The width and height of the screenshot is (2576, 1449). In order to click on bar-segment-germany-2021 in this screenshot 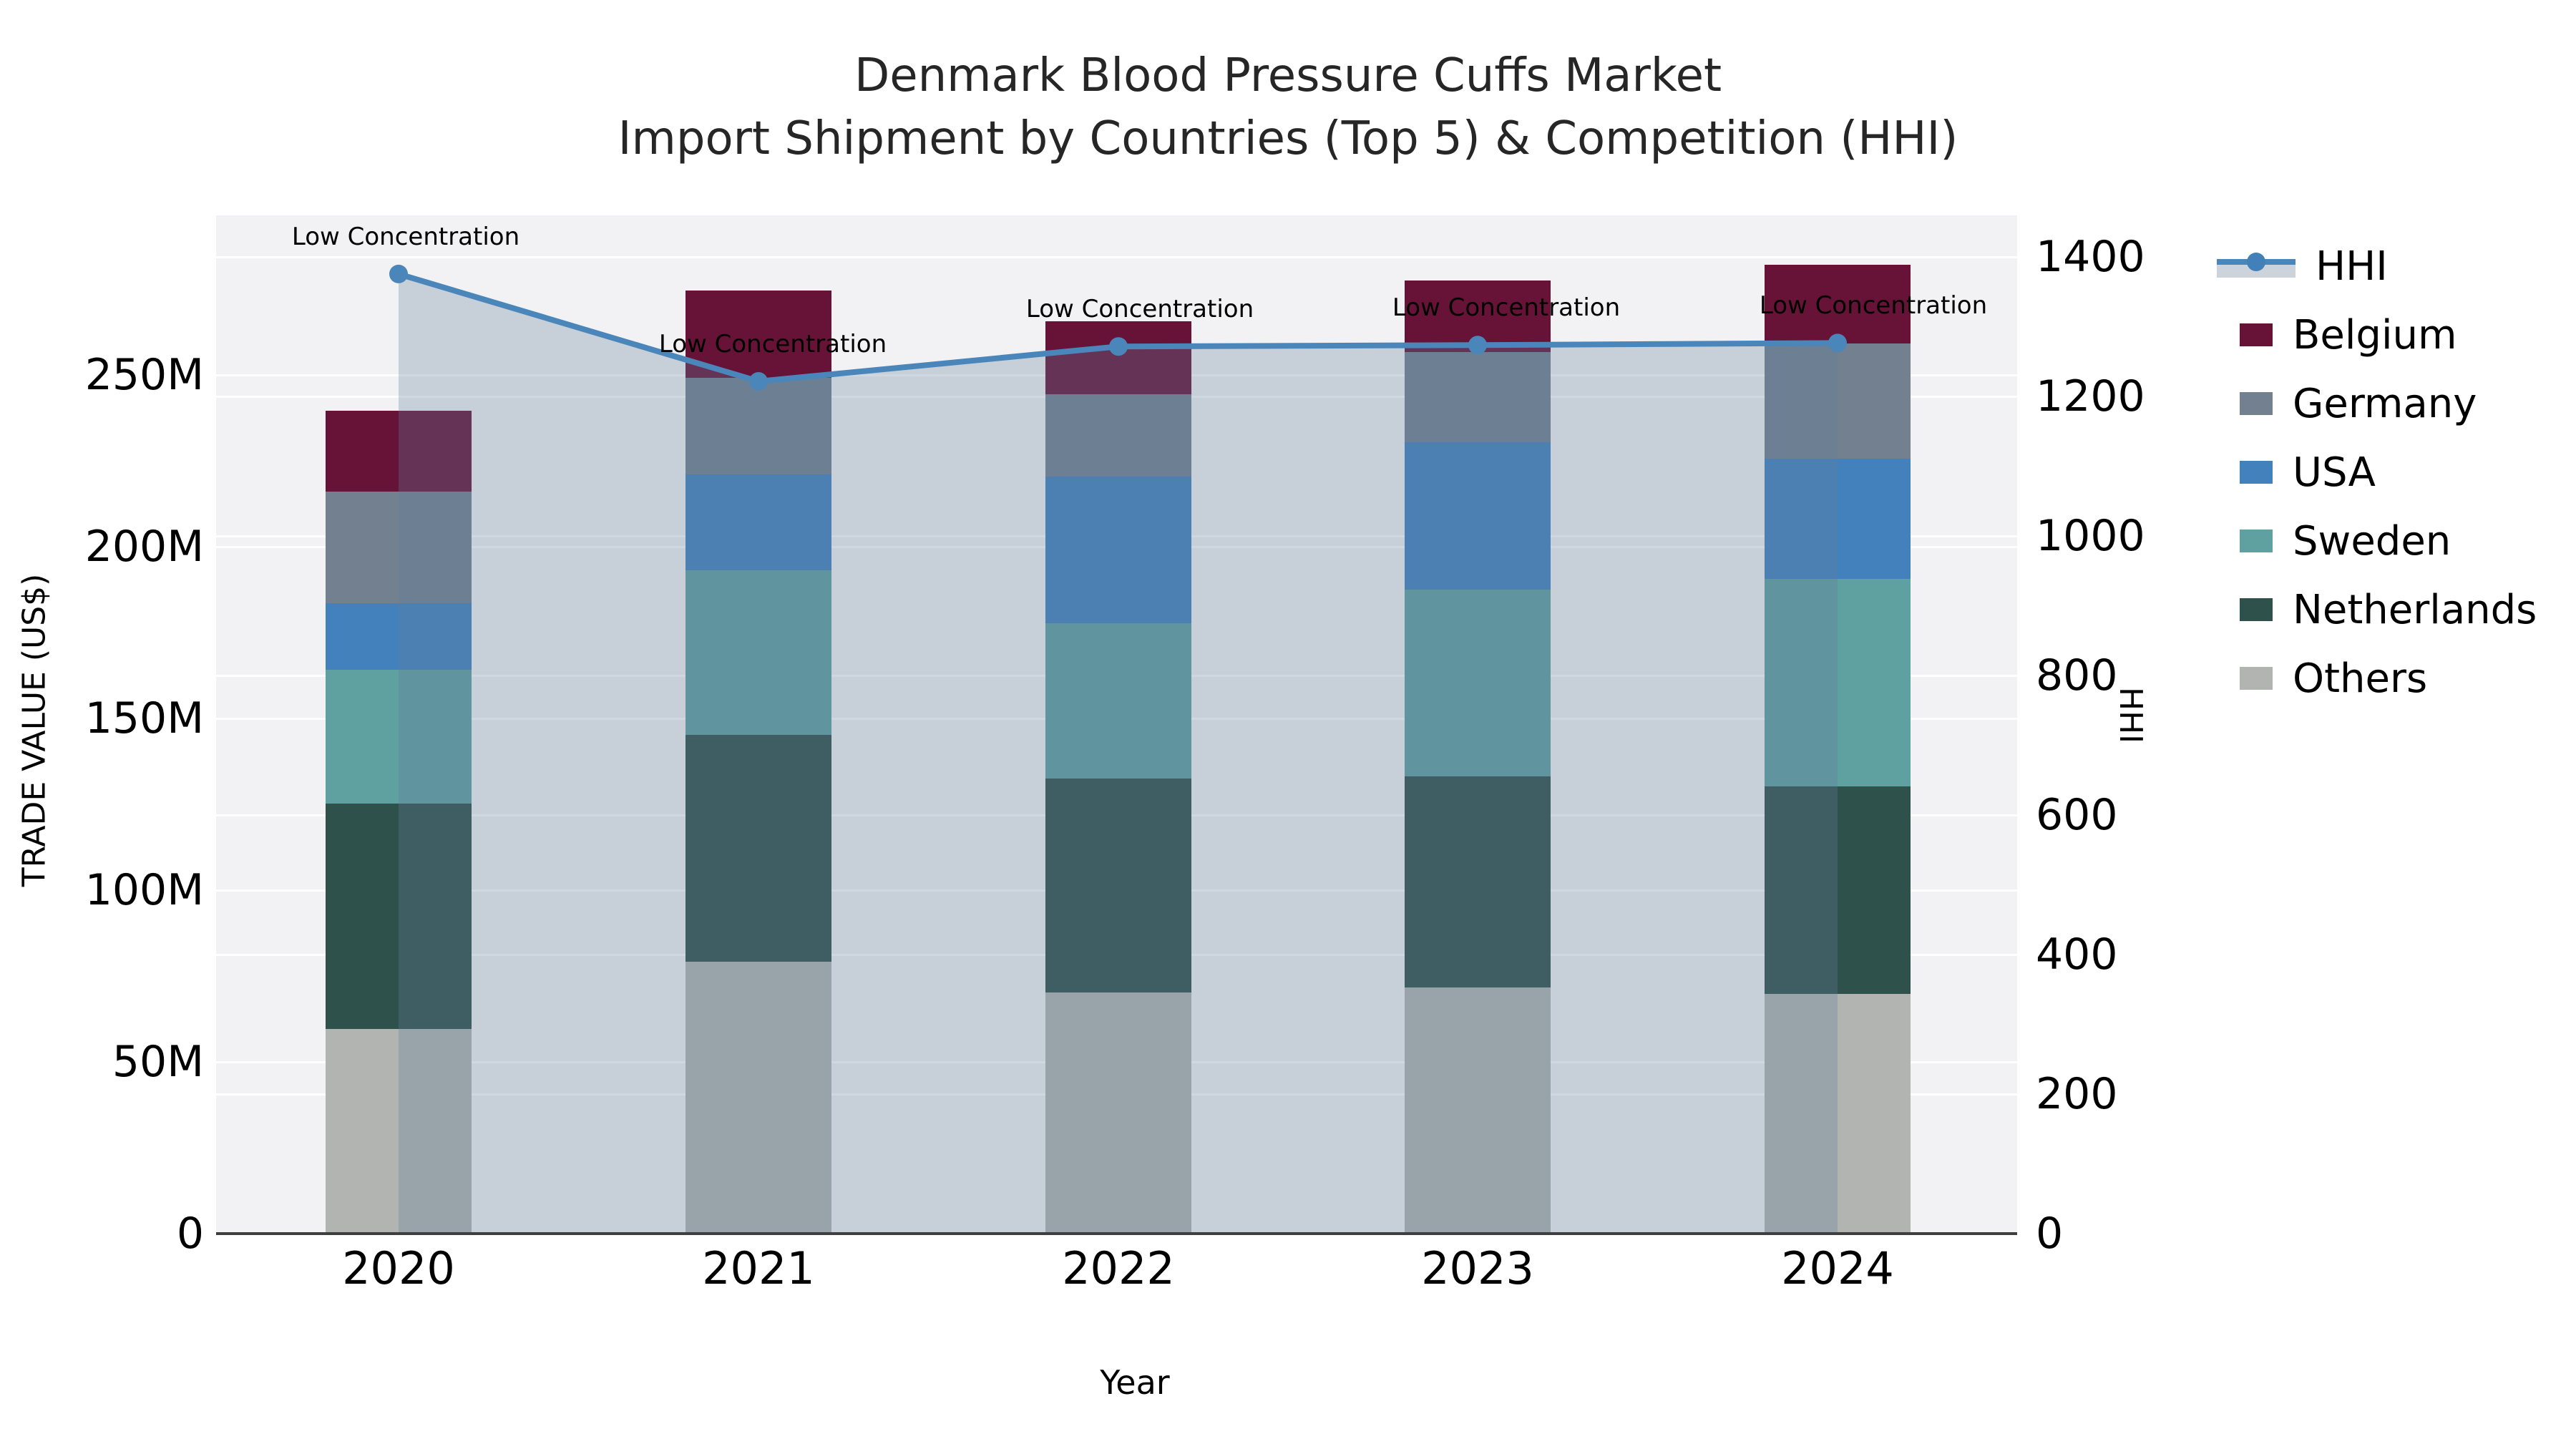, I will do `click(758, 426)`.